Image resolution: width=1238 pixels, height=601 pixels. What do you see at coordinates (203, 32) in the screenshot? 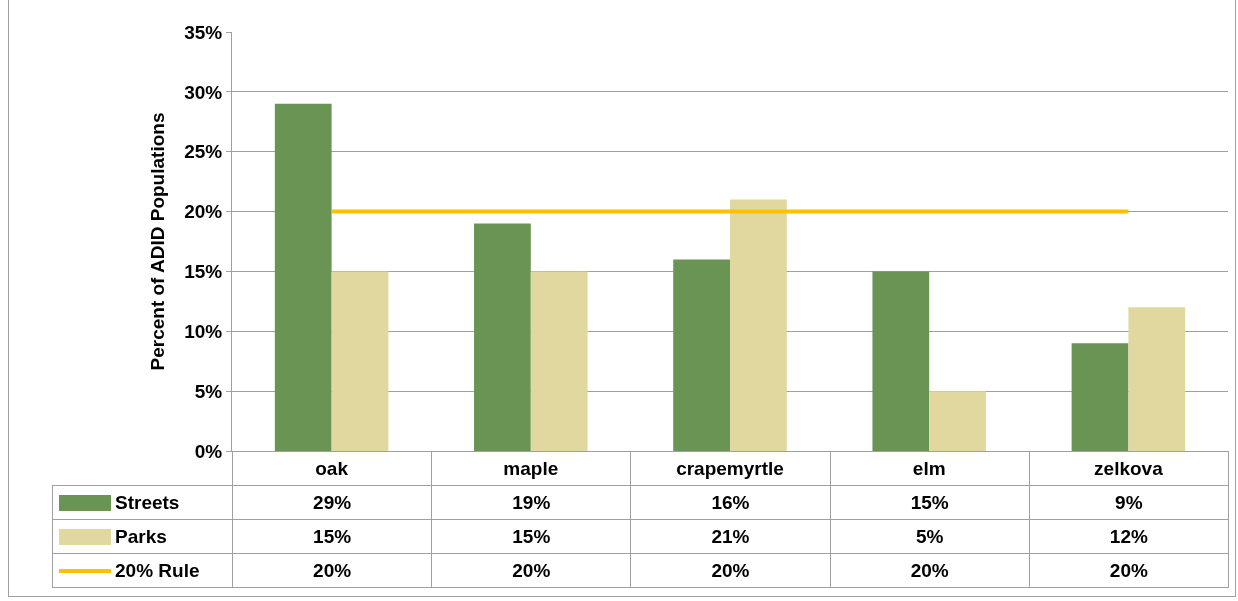
I see `y-tick-label: 35%` at bounding box center [203, 32].